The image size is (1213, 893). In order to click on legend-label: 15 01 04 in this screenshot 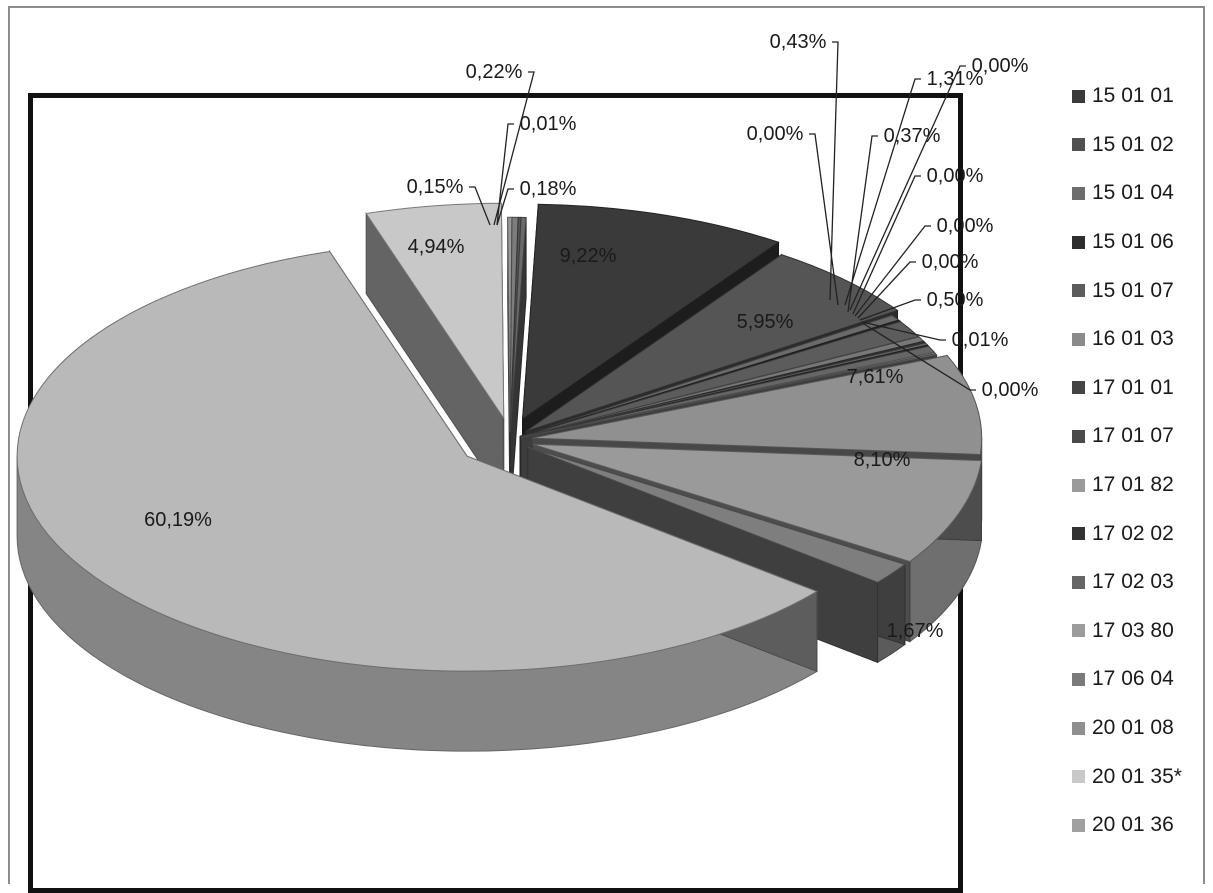, I will do `click(1133, 193)`.